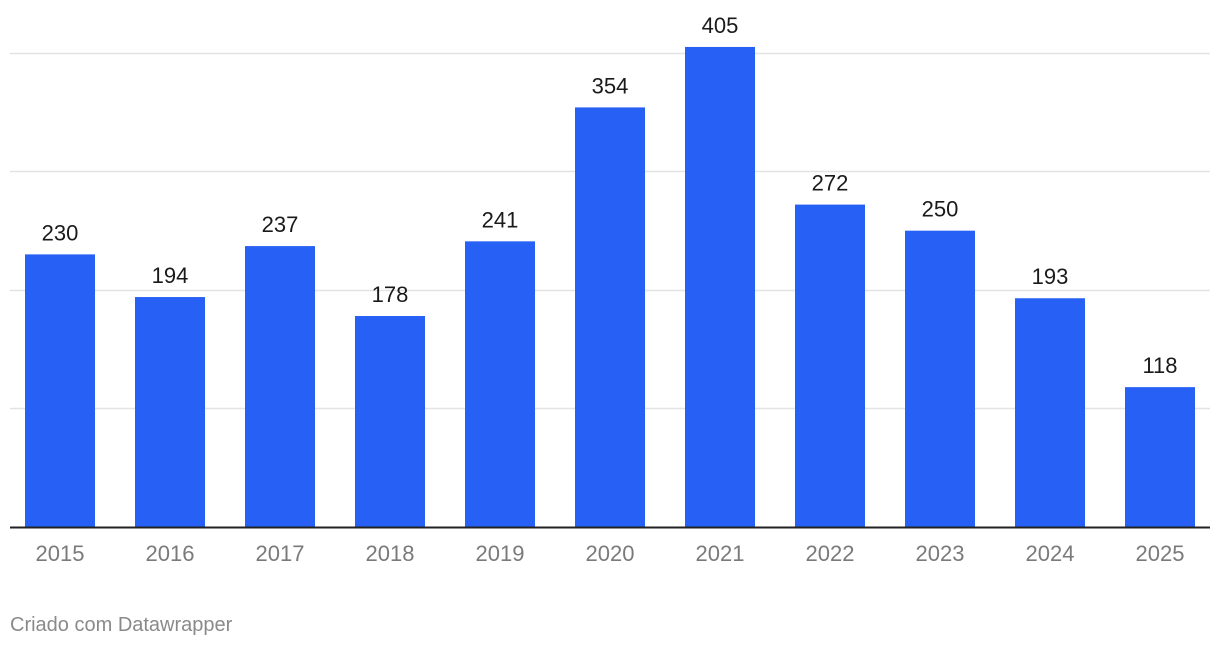  I want to click on bar-2019, so click(500, 384).